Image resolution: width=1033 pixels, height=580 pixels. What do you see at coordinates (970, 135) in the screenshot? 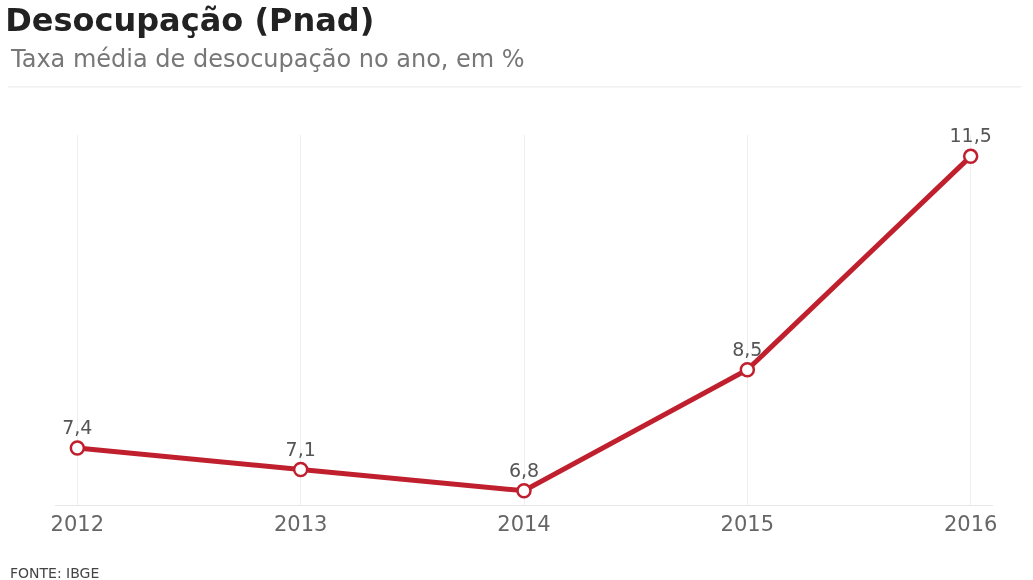
I see `data-label: 11,5` at bounding box center [970, 135].